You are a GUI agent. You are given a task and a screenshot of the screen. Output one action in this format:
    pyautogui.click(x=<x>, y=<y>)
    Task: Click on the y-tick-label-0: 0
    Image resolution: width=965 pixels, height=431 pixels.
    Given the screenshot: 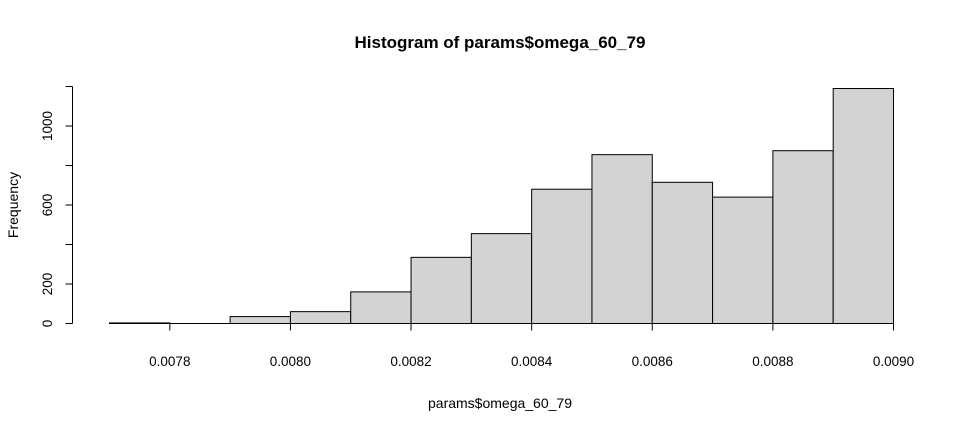 What is the action you would take?
    pyautogui.click(x=47, y=324)
    